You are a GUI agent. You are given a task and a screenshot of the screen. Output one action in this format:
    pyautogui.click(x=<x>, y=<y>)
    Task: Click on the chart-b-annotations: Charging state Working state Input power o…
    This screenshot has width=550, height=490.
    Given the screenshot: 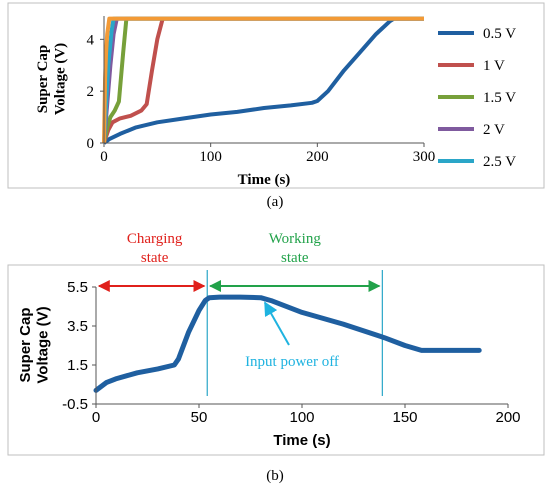 What is the action you would take?
    pyautogui.click(x=239, y=300)
    